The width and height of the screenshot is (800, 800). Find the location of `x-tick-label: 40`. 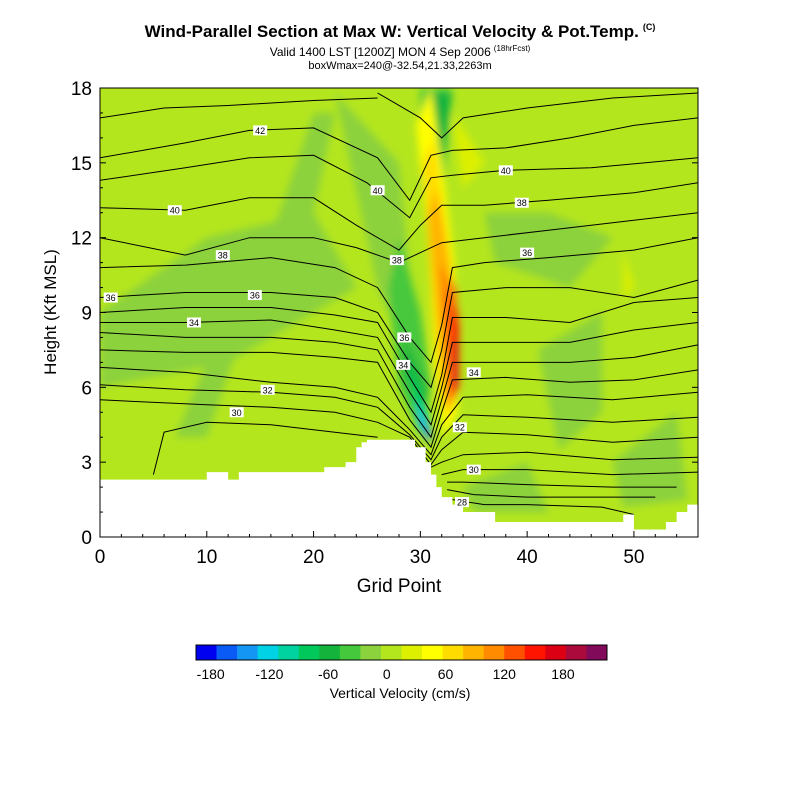

x-tick-label: 40 is located at coordinates (527, 557).